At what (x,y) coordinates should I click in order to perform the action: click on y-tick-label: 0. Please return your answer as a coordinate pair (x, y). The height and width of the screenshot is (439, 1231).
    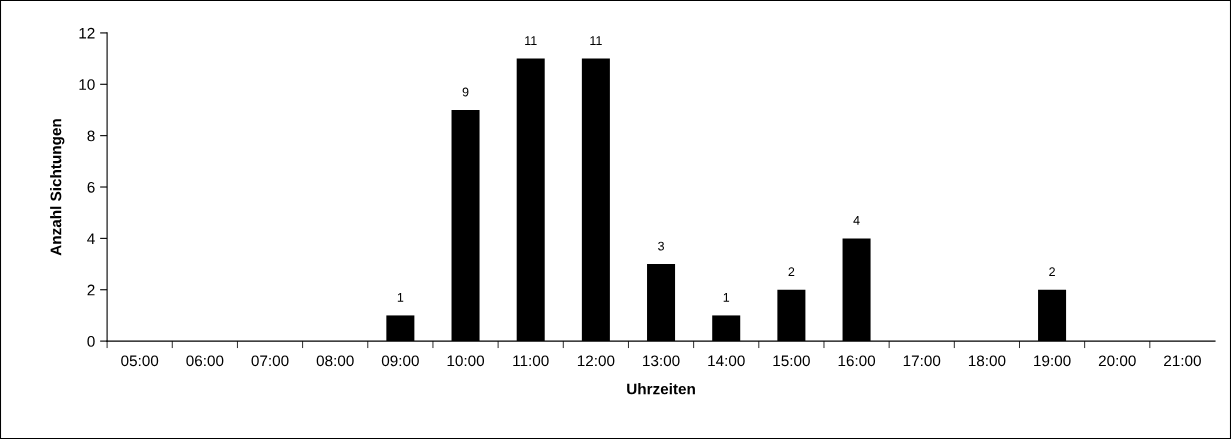
    Looking at the image, I should click on (91, 341).